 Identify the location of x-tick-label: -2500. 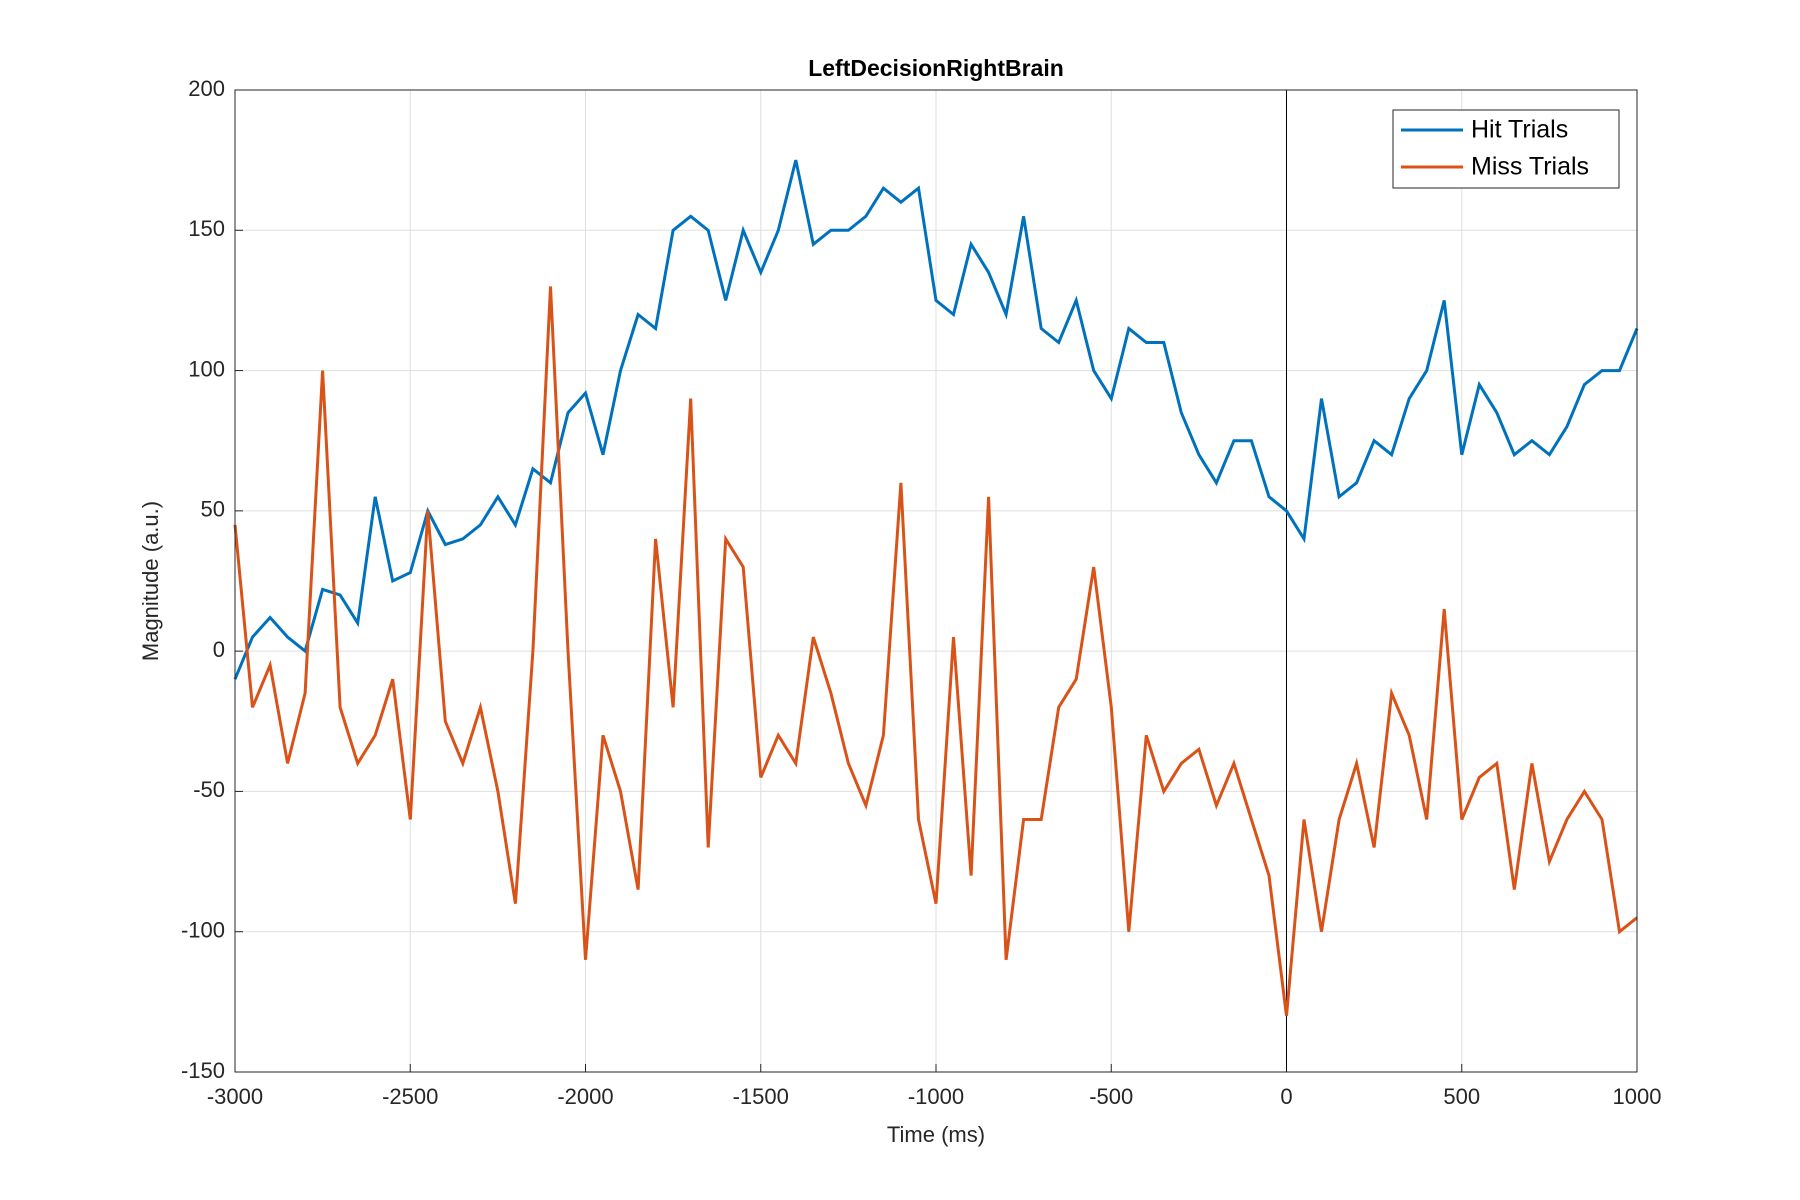
(410, 1096).